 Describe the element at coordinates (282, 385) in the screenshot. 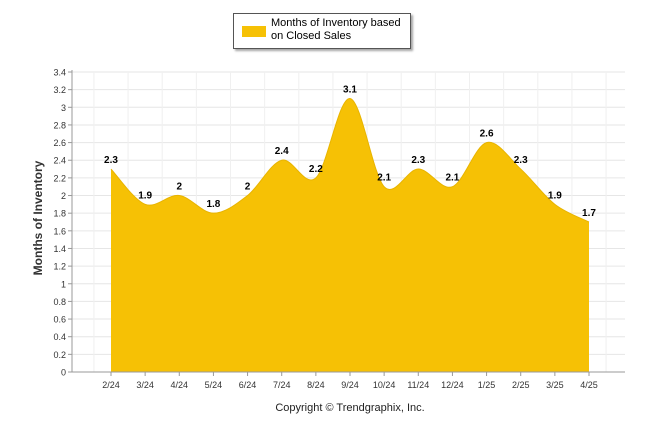

I see `x-tick-label: 7/24` at that location.